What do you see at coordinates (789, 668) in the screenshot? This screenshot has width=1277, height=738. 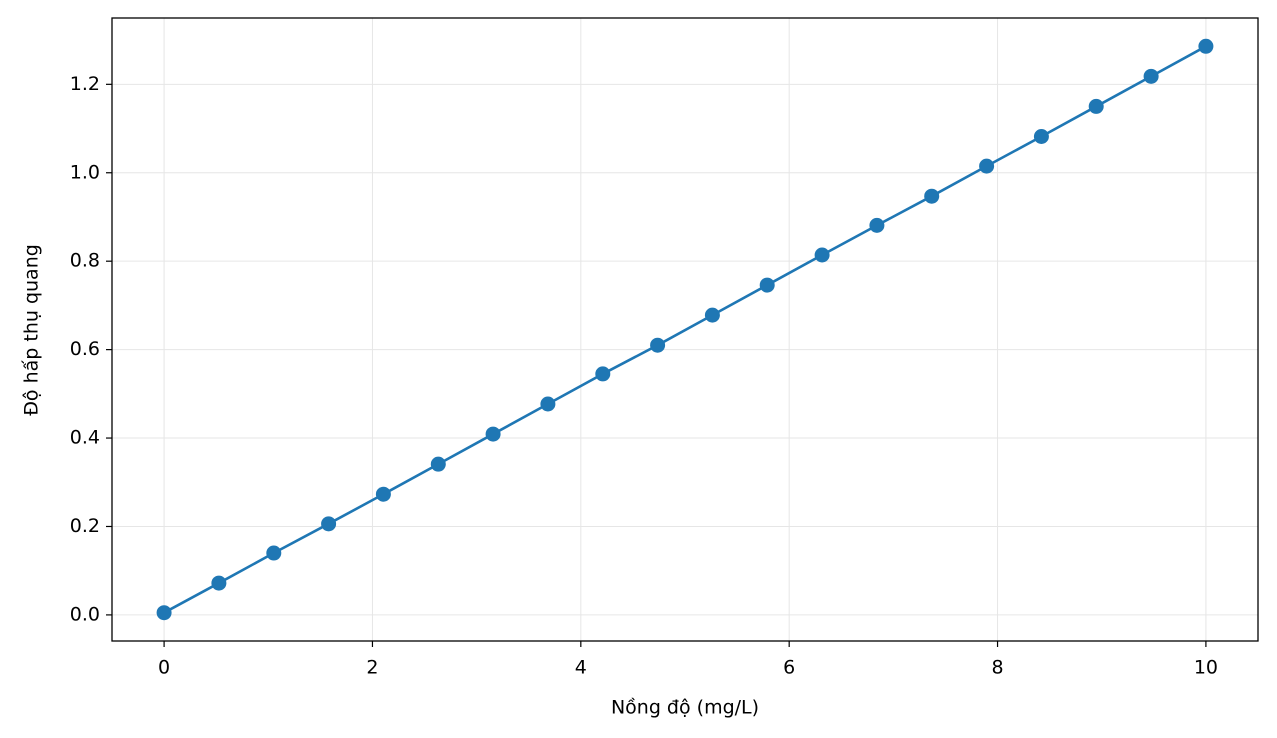 I see `x-tick-label: 6` at bounding box center [789, 668].